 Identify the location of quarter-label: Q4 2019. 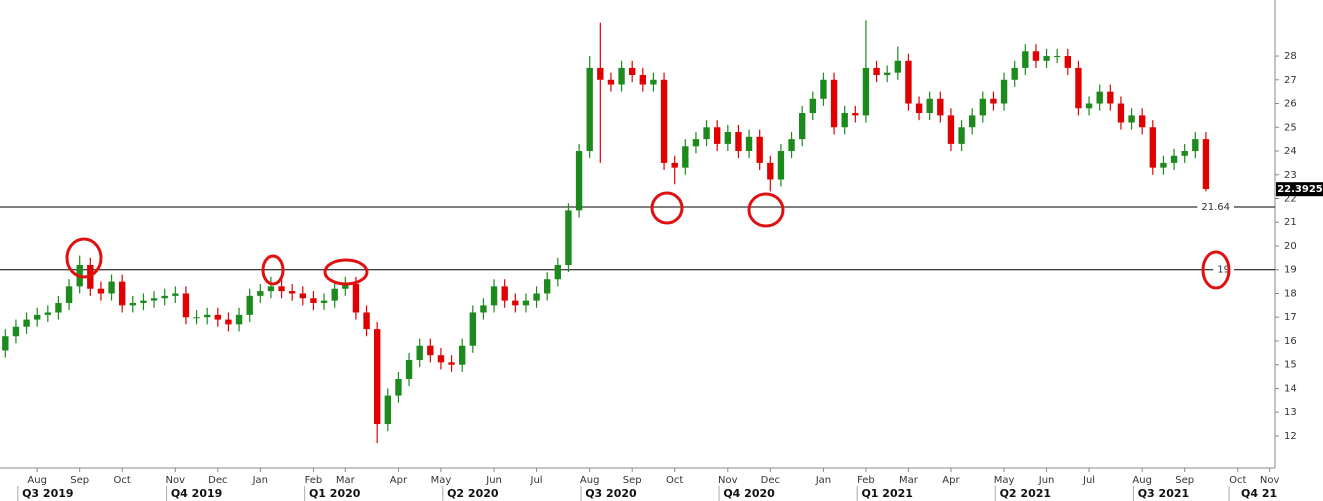
(196, 493).